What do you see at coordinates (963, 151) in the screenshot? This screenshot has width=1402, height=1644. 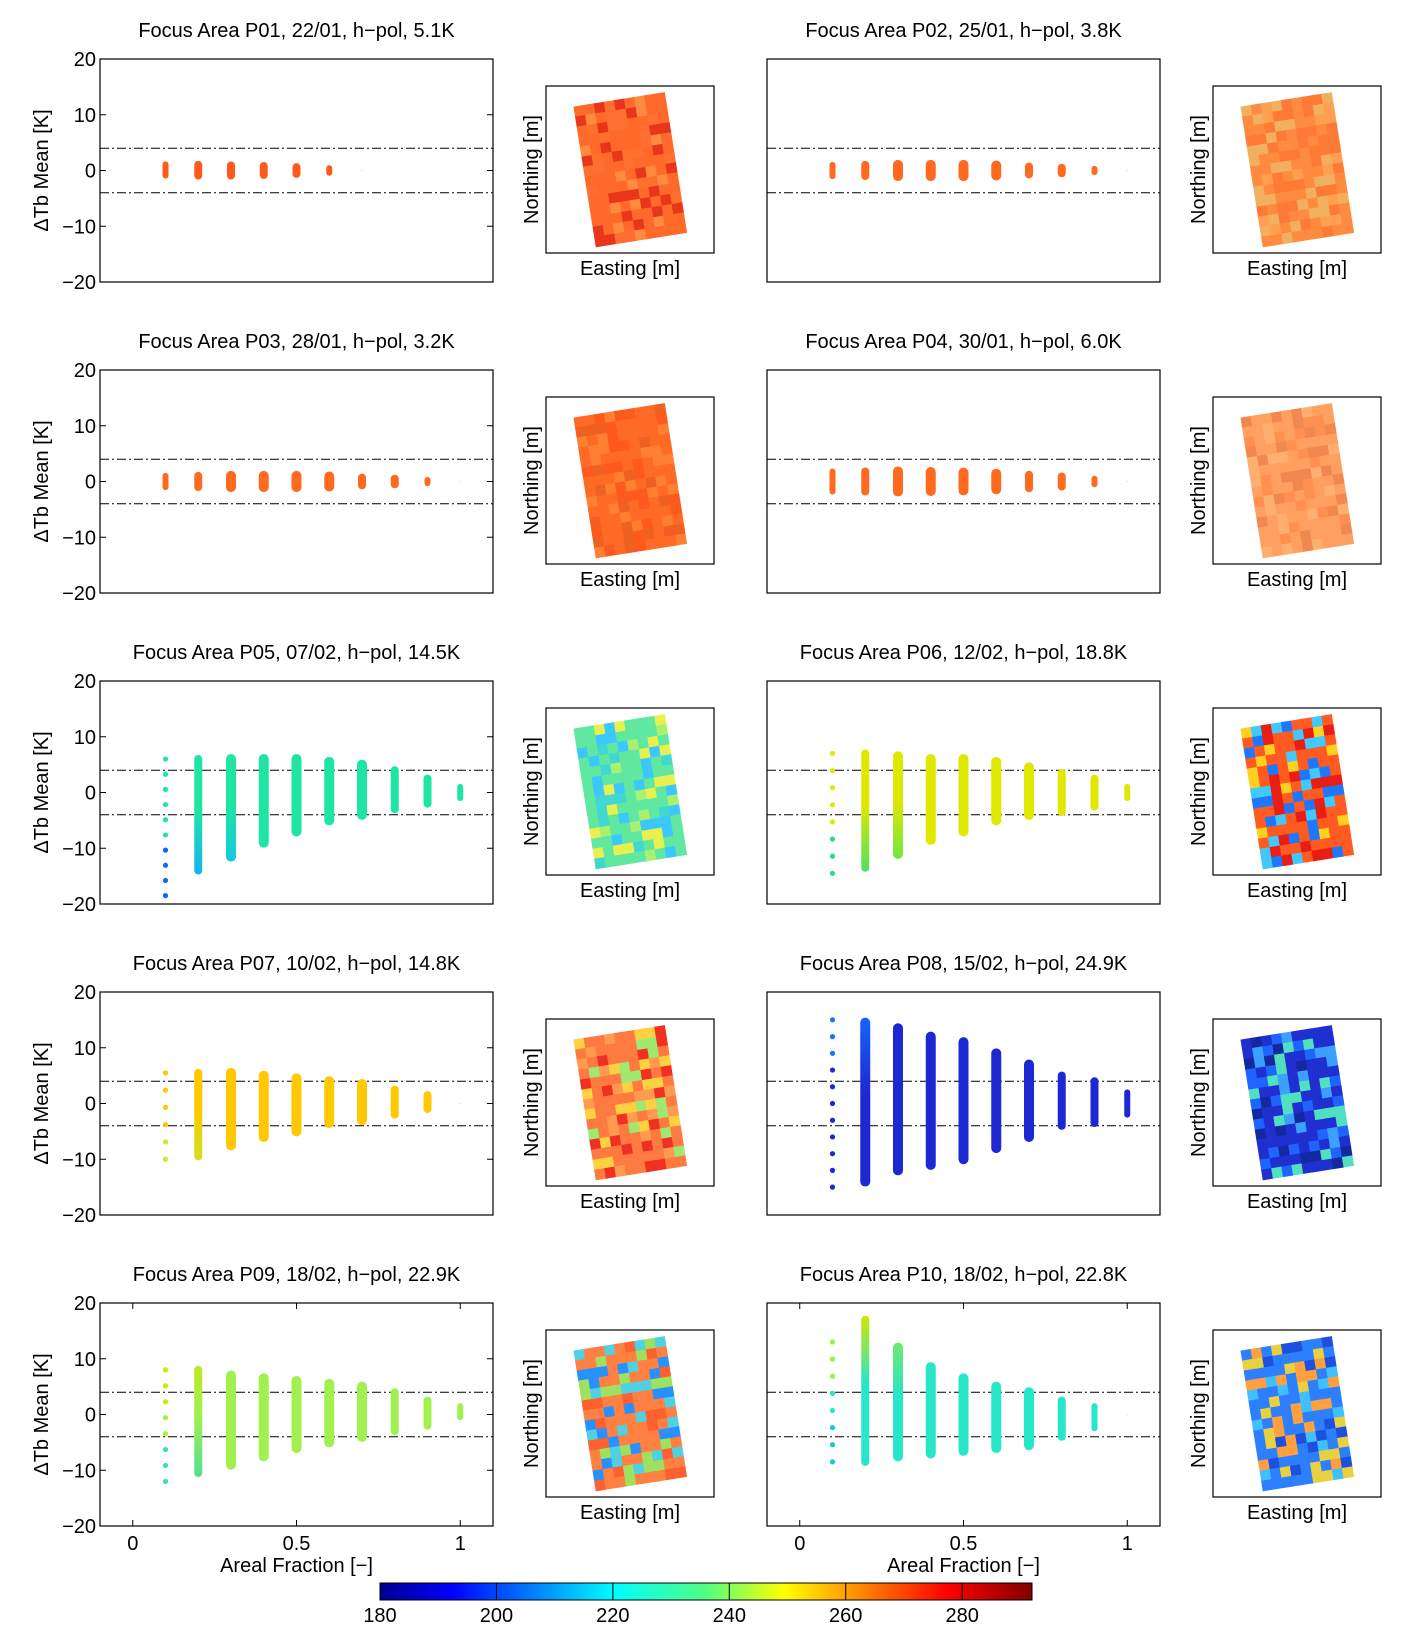 I see `scatter-panel-2: Focus Area P02, 25/01, h−pol, 3.8K` at bounding box center [963, 151].